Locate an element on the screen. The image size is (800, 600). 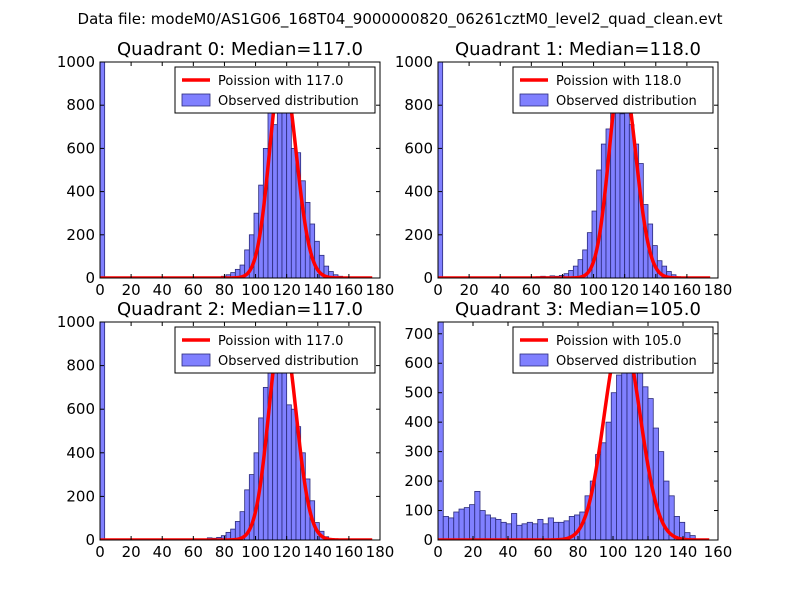
chart-2-xtick-label-2: 40 is located at coordinates (162, 552).